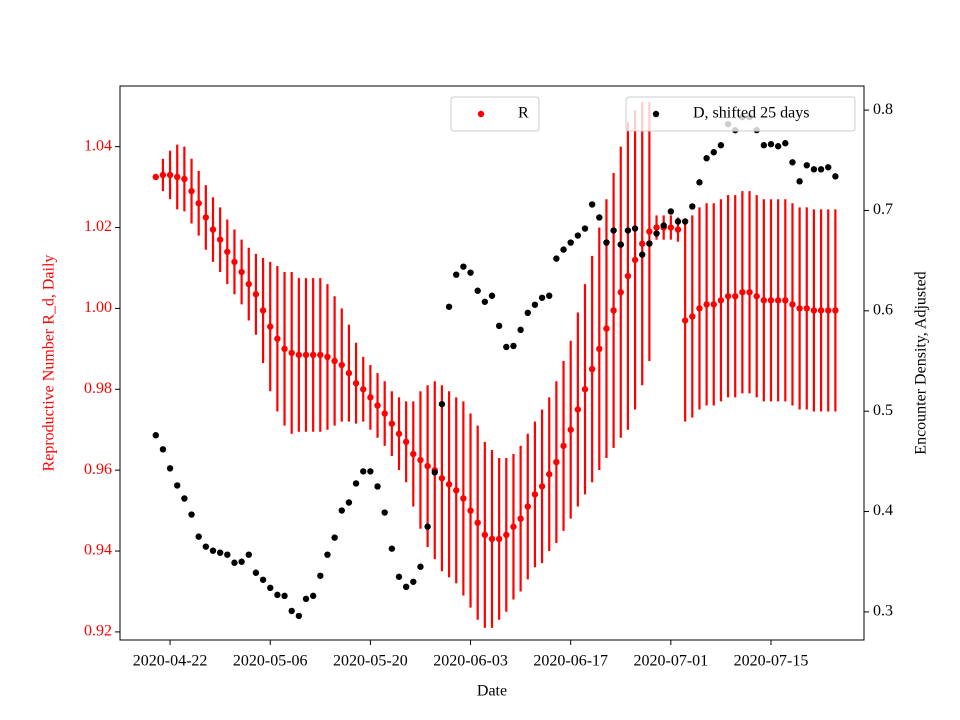  I want to click on x-tick-label: 2020-06-03, so click(470, 661).